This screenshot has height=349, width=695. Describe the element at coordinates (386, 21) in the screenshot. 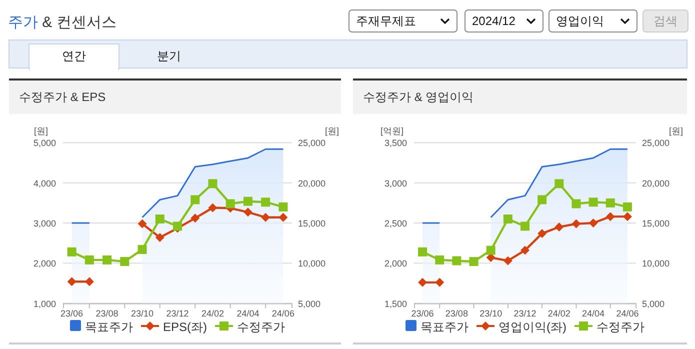

I see `text: 주재무제표` at that location.